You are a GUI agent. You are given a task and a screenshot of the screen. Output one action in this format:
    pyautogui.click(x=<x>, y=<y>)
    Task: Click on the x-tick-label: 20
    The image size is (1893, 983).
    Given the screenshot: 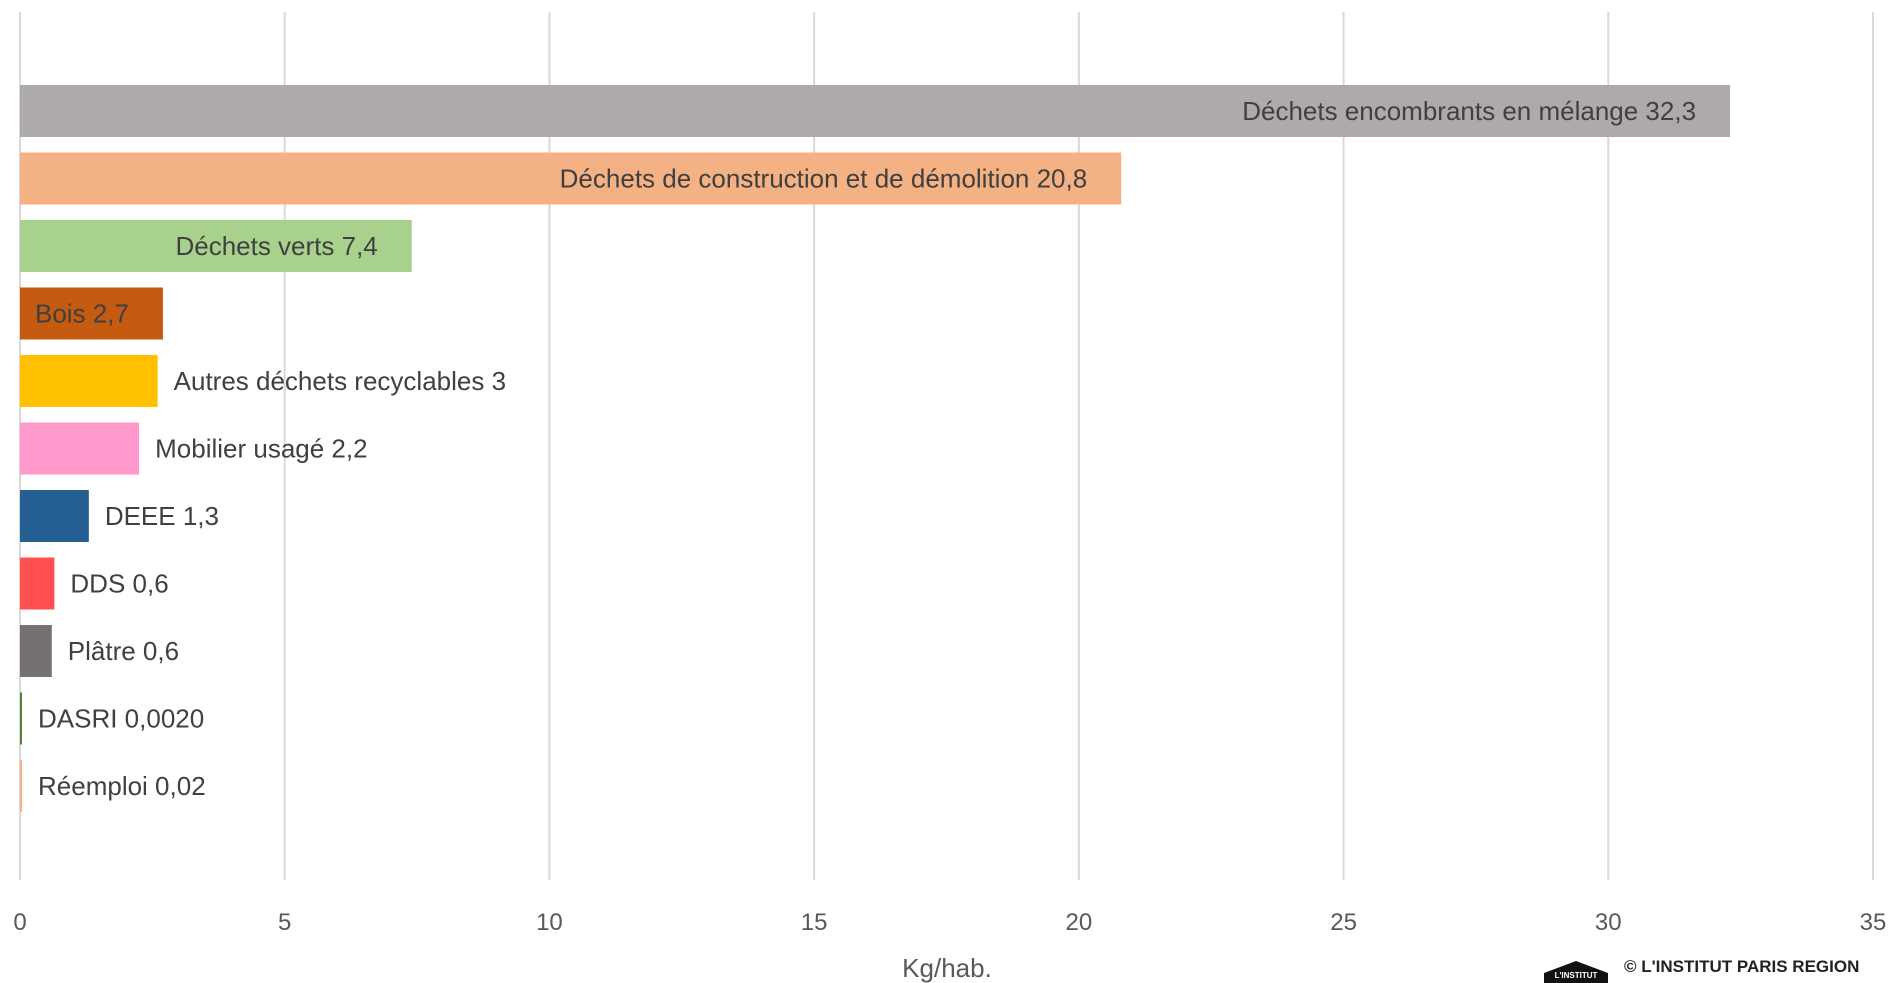 What is the action you would take?
    pyautogui.click(x=1079, y=922)
    